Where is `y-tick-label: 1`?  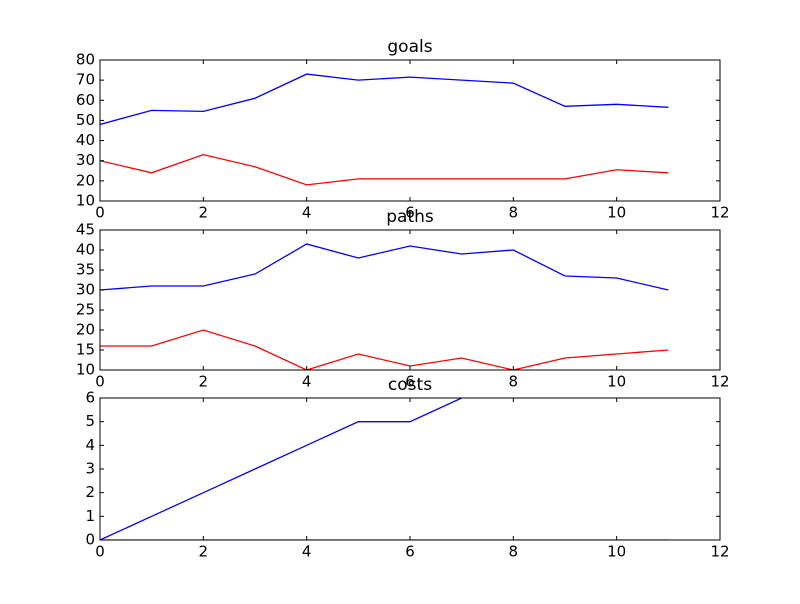 y-tick-label: 1 is located at coordinates (90, 516).